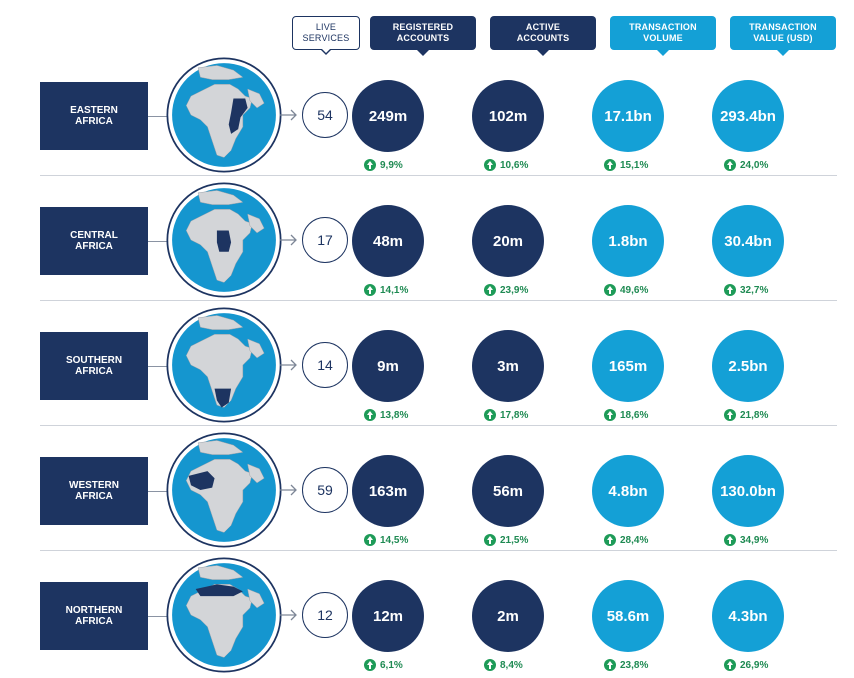  What do you see at coordinates (514, 415) in the screenshot?
I see `active-change-text: 17,8%` at bounding box center [514, 415].